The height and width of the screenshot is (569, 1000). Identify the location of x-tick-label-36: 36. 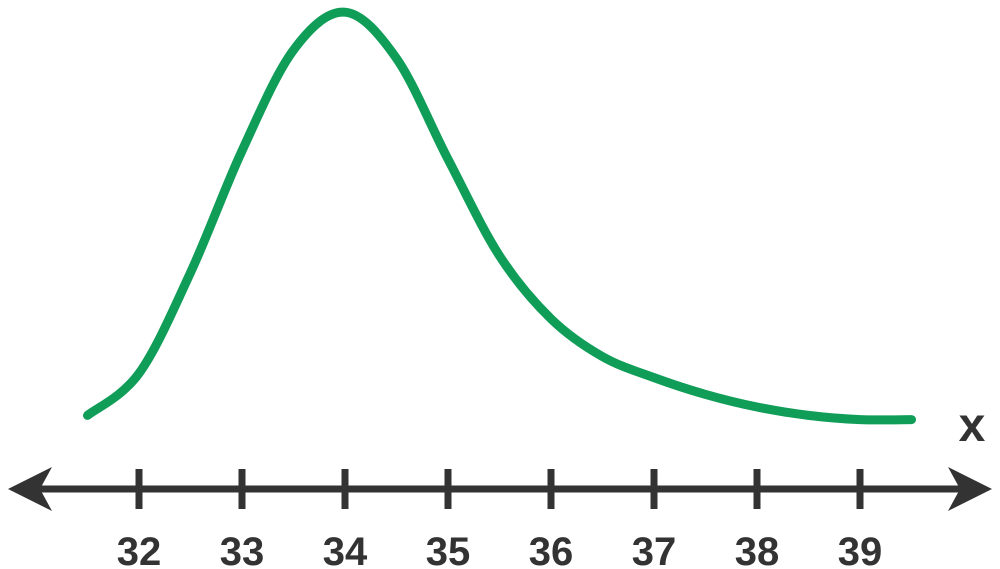
(551, 549).